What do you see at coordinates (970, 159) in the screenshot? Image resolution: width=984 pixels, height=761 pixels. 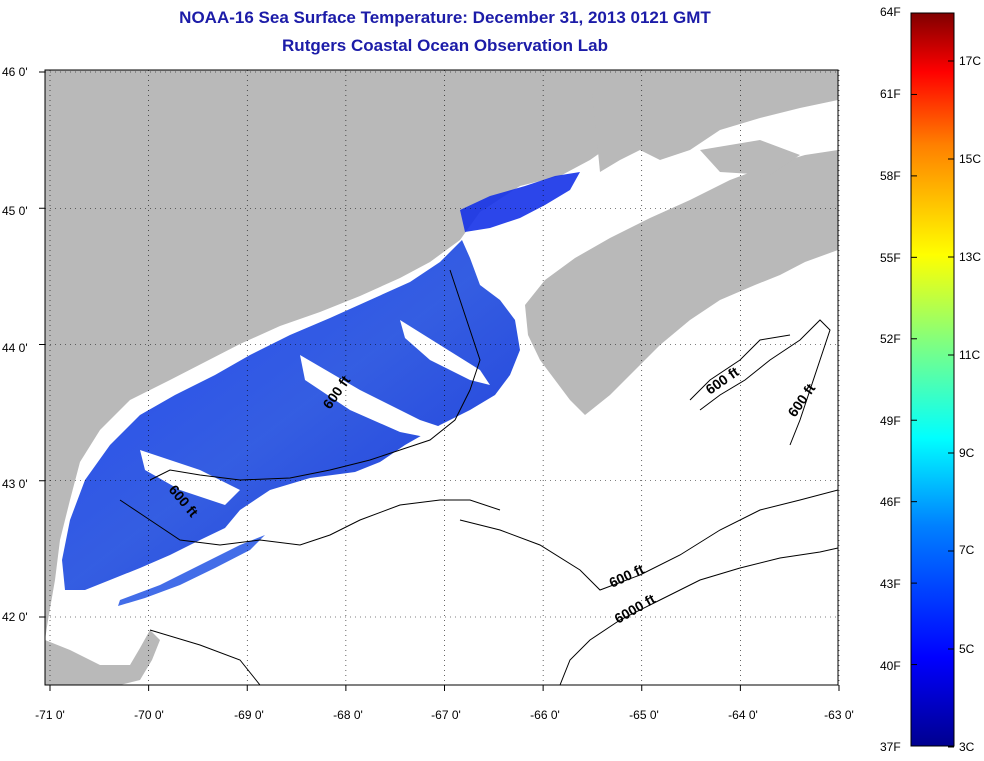 I see `colorbar-c-label: 15C` at bounding box center [970, 159].